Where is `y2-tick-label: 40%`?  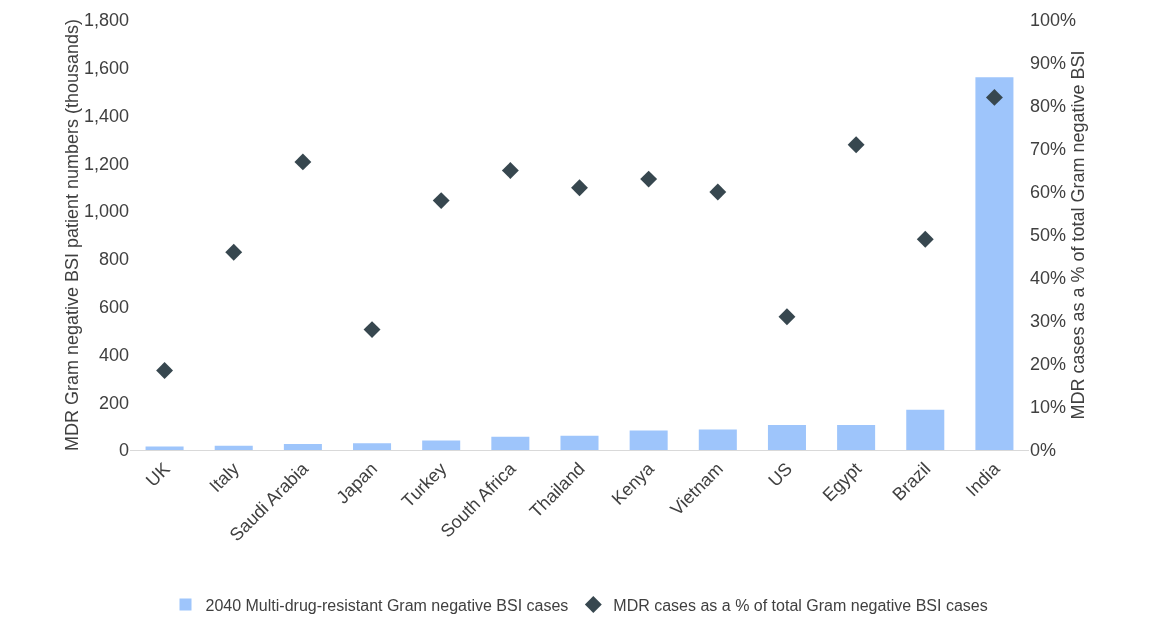 y2-tick-label: 40% is located at coordinates (1048, 278).